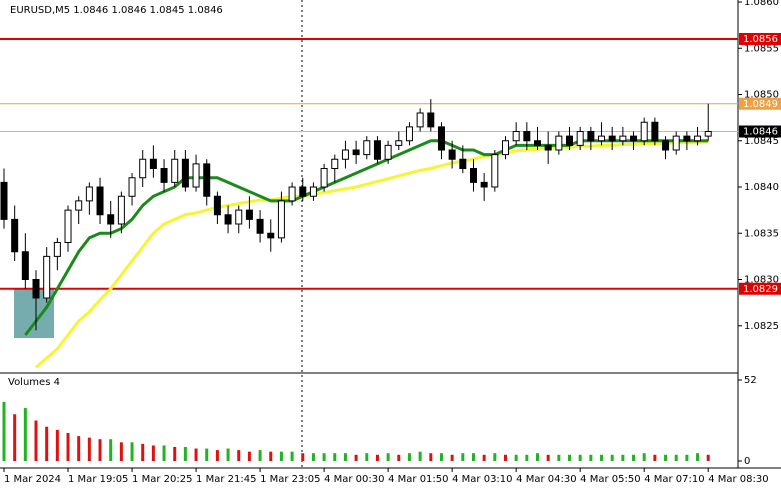  What do you see at coordinates (747, 461) in the screenshot?
I see `y-tick-label: 0` at bounding box center [747, 461].